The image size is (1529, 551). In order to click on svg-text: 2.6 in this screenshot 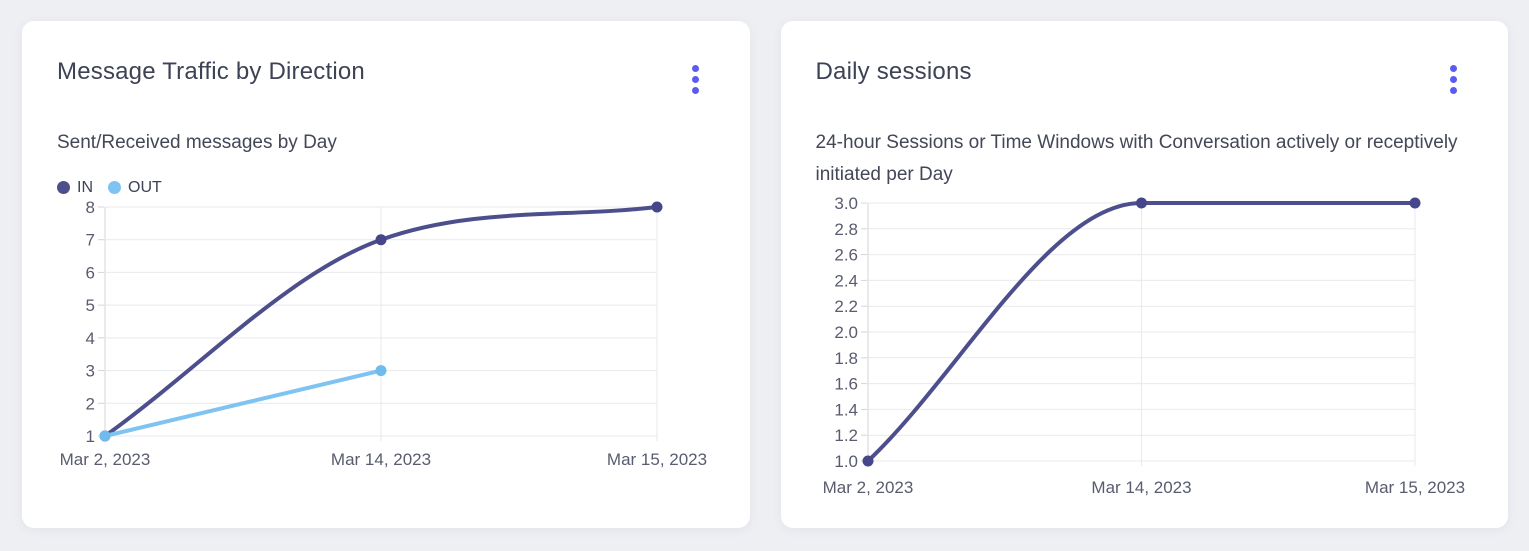, I will do `click(846, 254)`.